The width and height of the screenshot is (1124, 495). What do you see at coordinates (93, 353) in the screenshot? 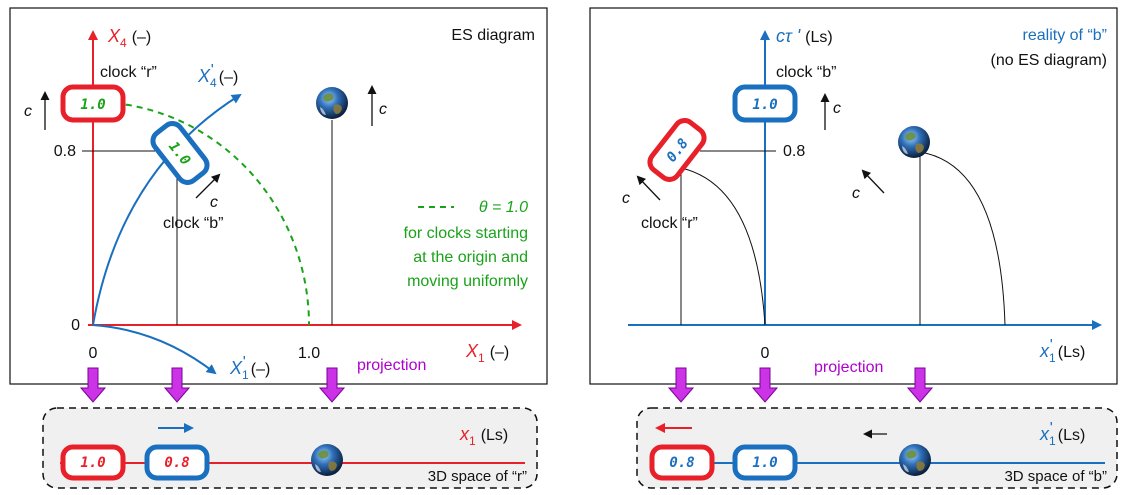
I see `tick-x-0: 0` at bounding box center [93, 353].